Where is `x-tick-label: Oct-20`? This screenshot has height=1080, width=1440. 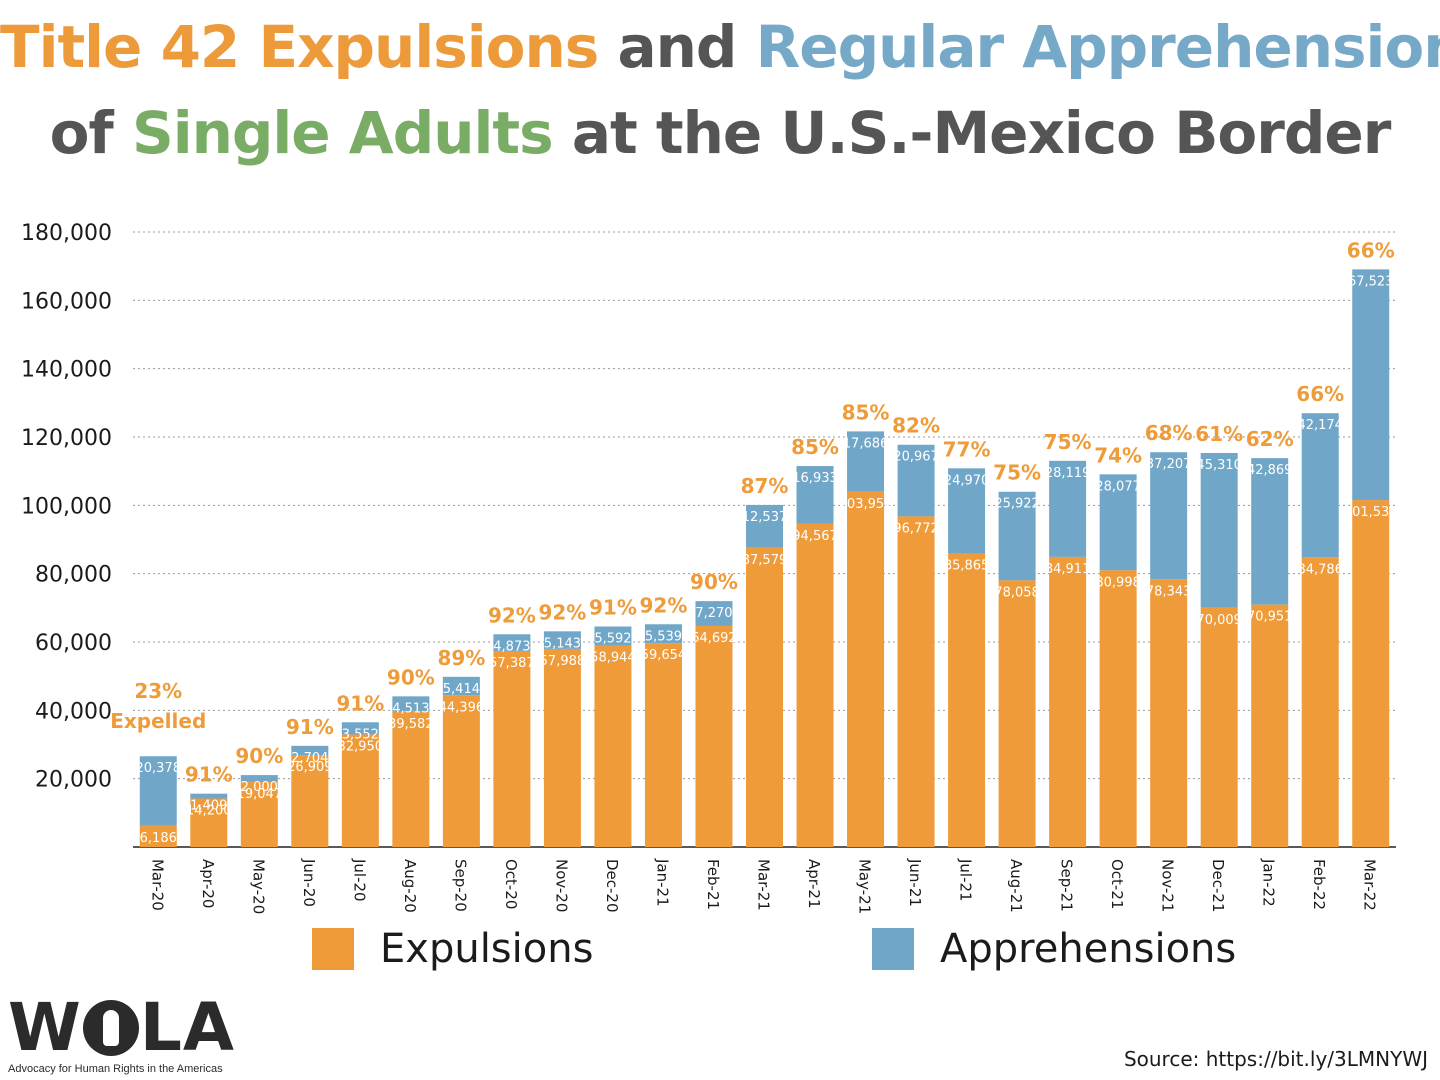 x-tick-label: Oct-20 is located at coordinates (511, 884).